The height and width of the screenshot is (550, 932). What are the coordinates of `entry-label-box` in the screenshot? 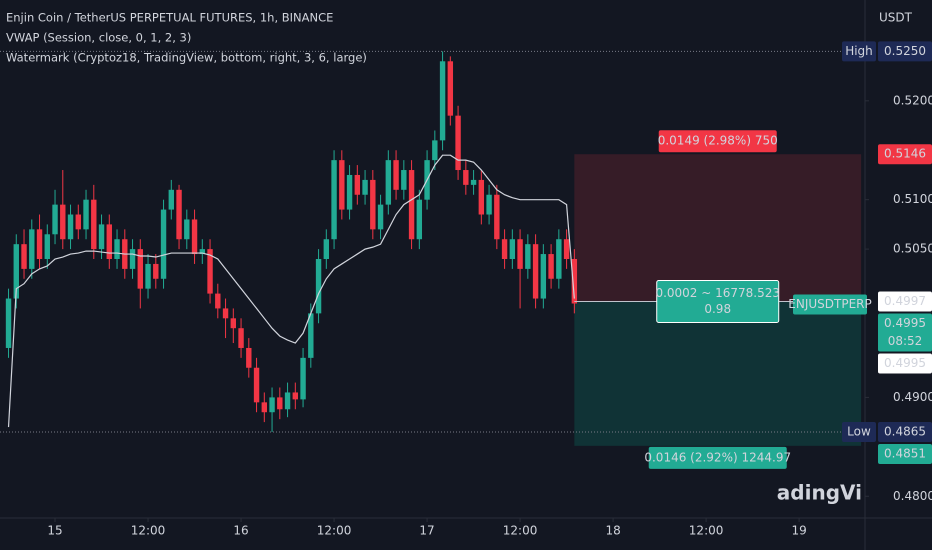 It's located at (718, 302).